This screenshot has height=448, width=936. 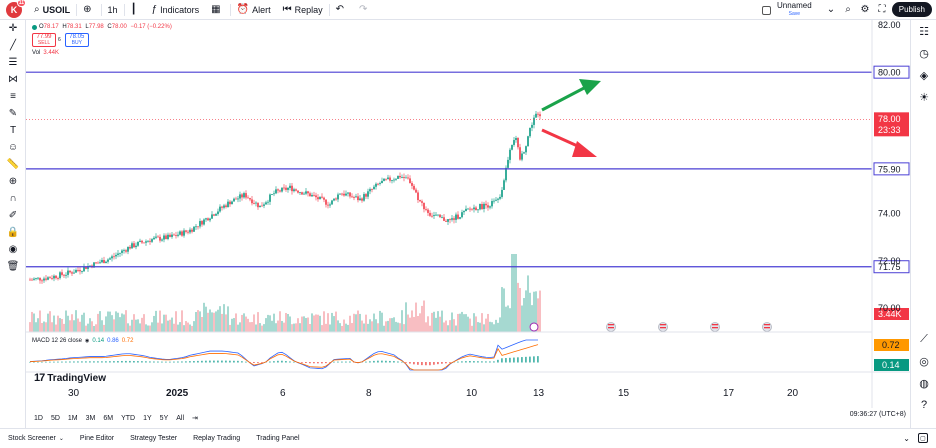 What do you see at coordinates (13, 147) in the screenshot?
I see `emoji-icon: ☺` at bounding box center [13, 147].